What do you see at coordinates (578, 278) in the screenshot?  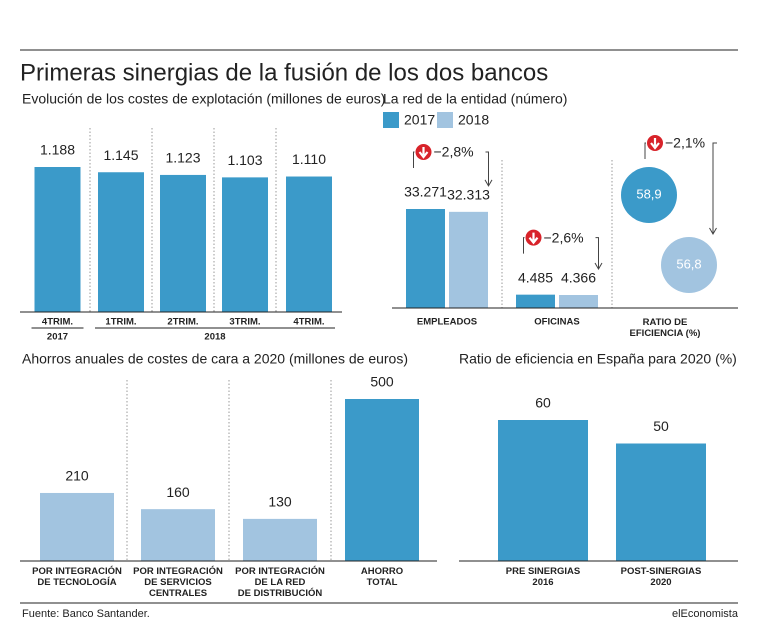 I see `value-label: 4.366` at bounding box center [578, 278].